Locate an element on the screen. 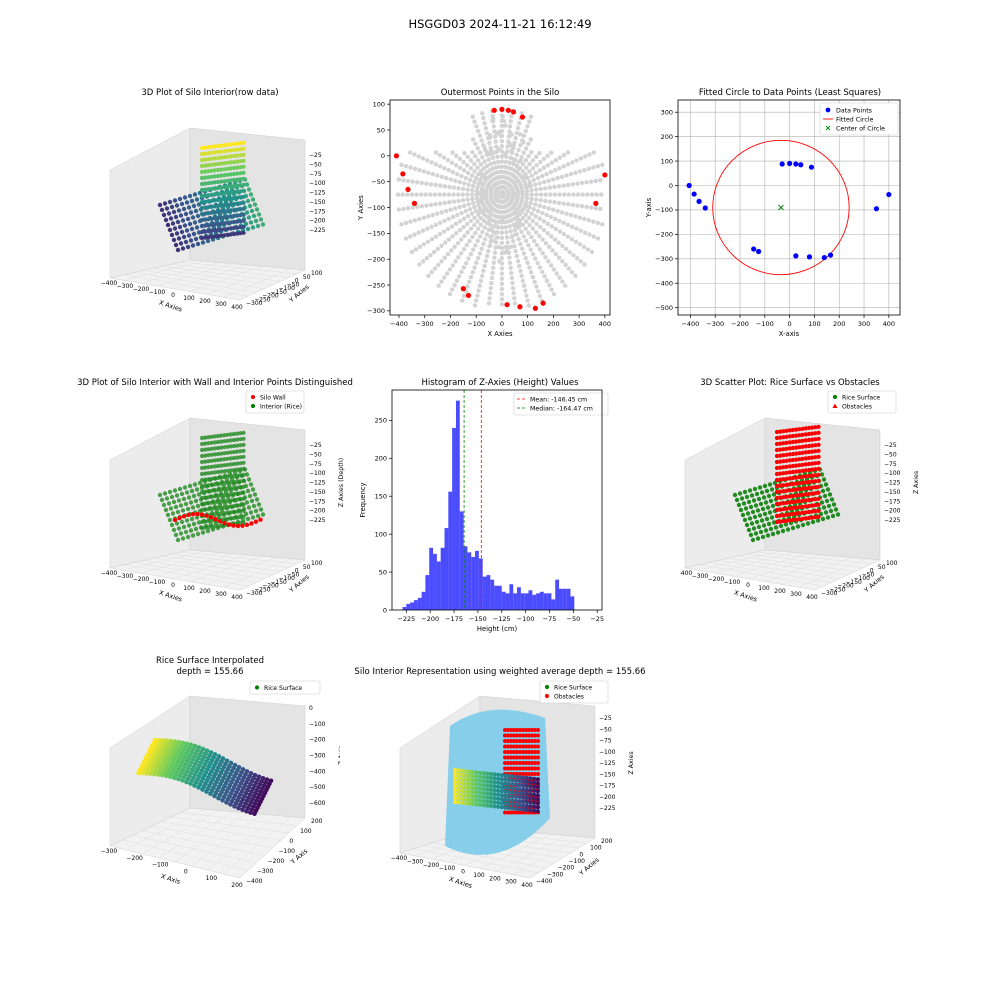 This screenshot has width=1000, height=1000. pane-left is located at coordinates (150, 493).